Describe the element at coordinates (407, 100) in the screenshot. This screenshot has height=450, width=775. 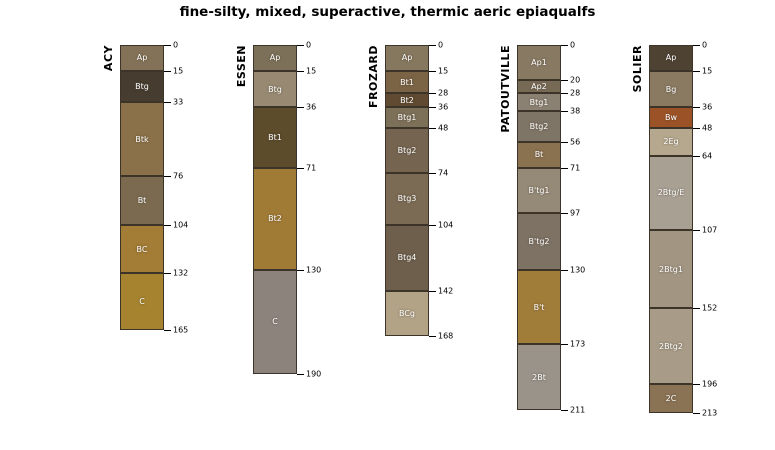
I see `horizon-segment: Bt2` at that location.